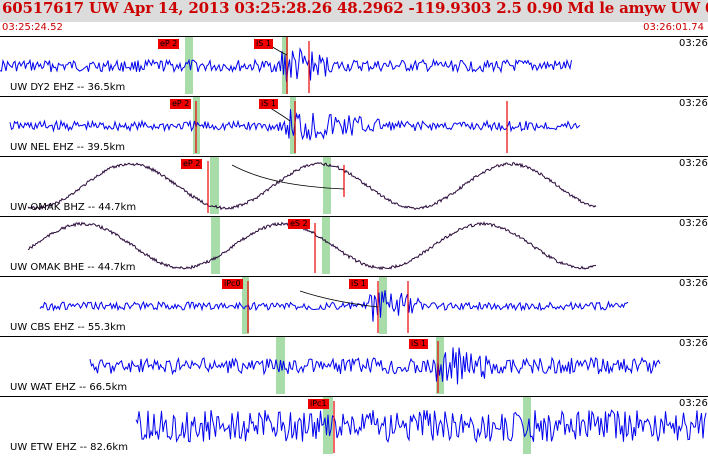 This screenshot has width=708, height=458. I want to click on trace-panel-omak-bhz: eP 2 UW OMAK BHZ -- 44.7km 03:26, so click(354, 185).